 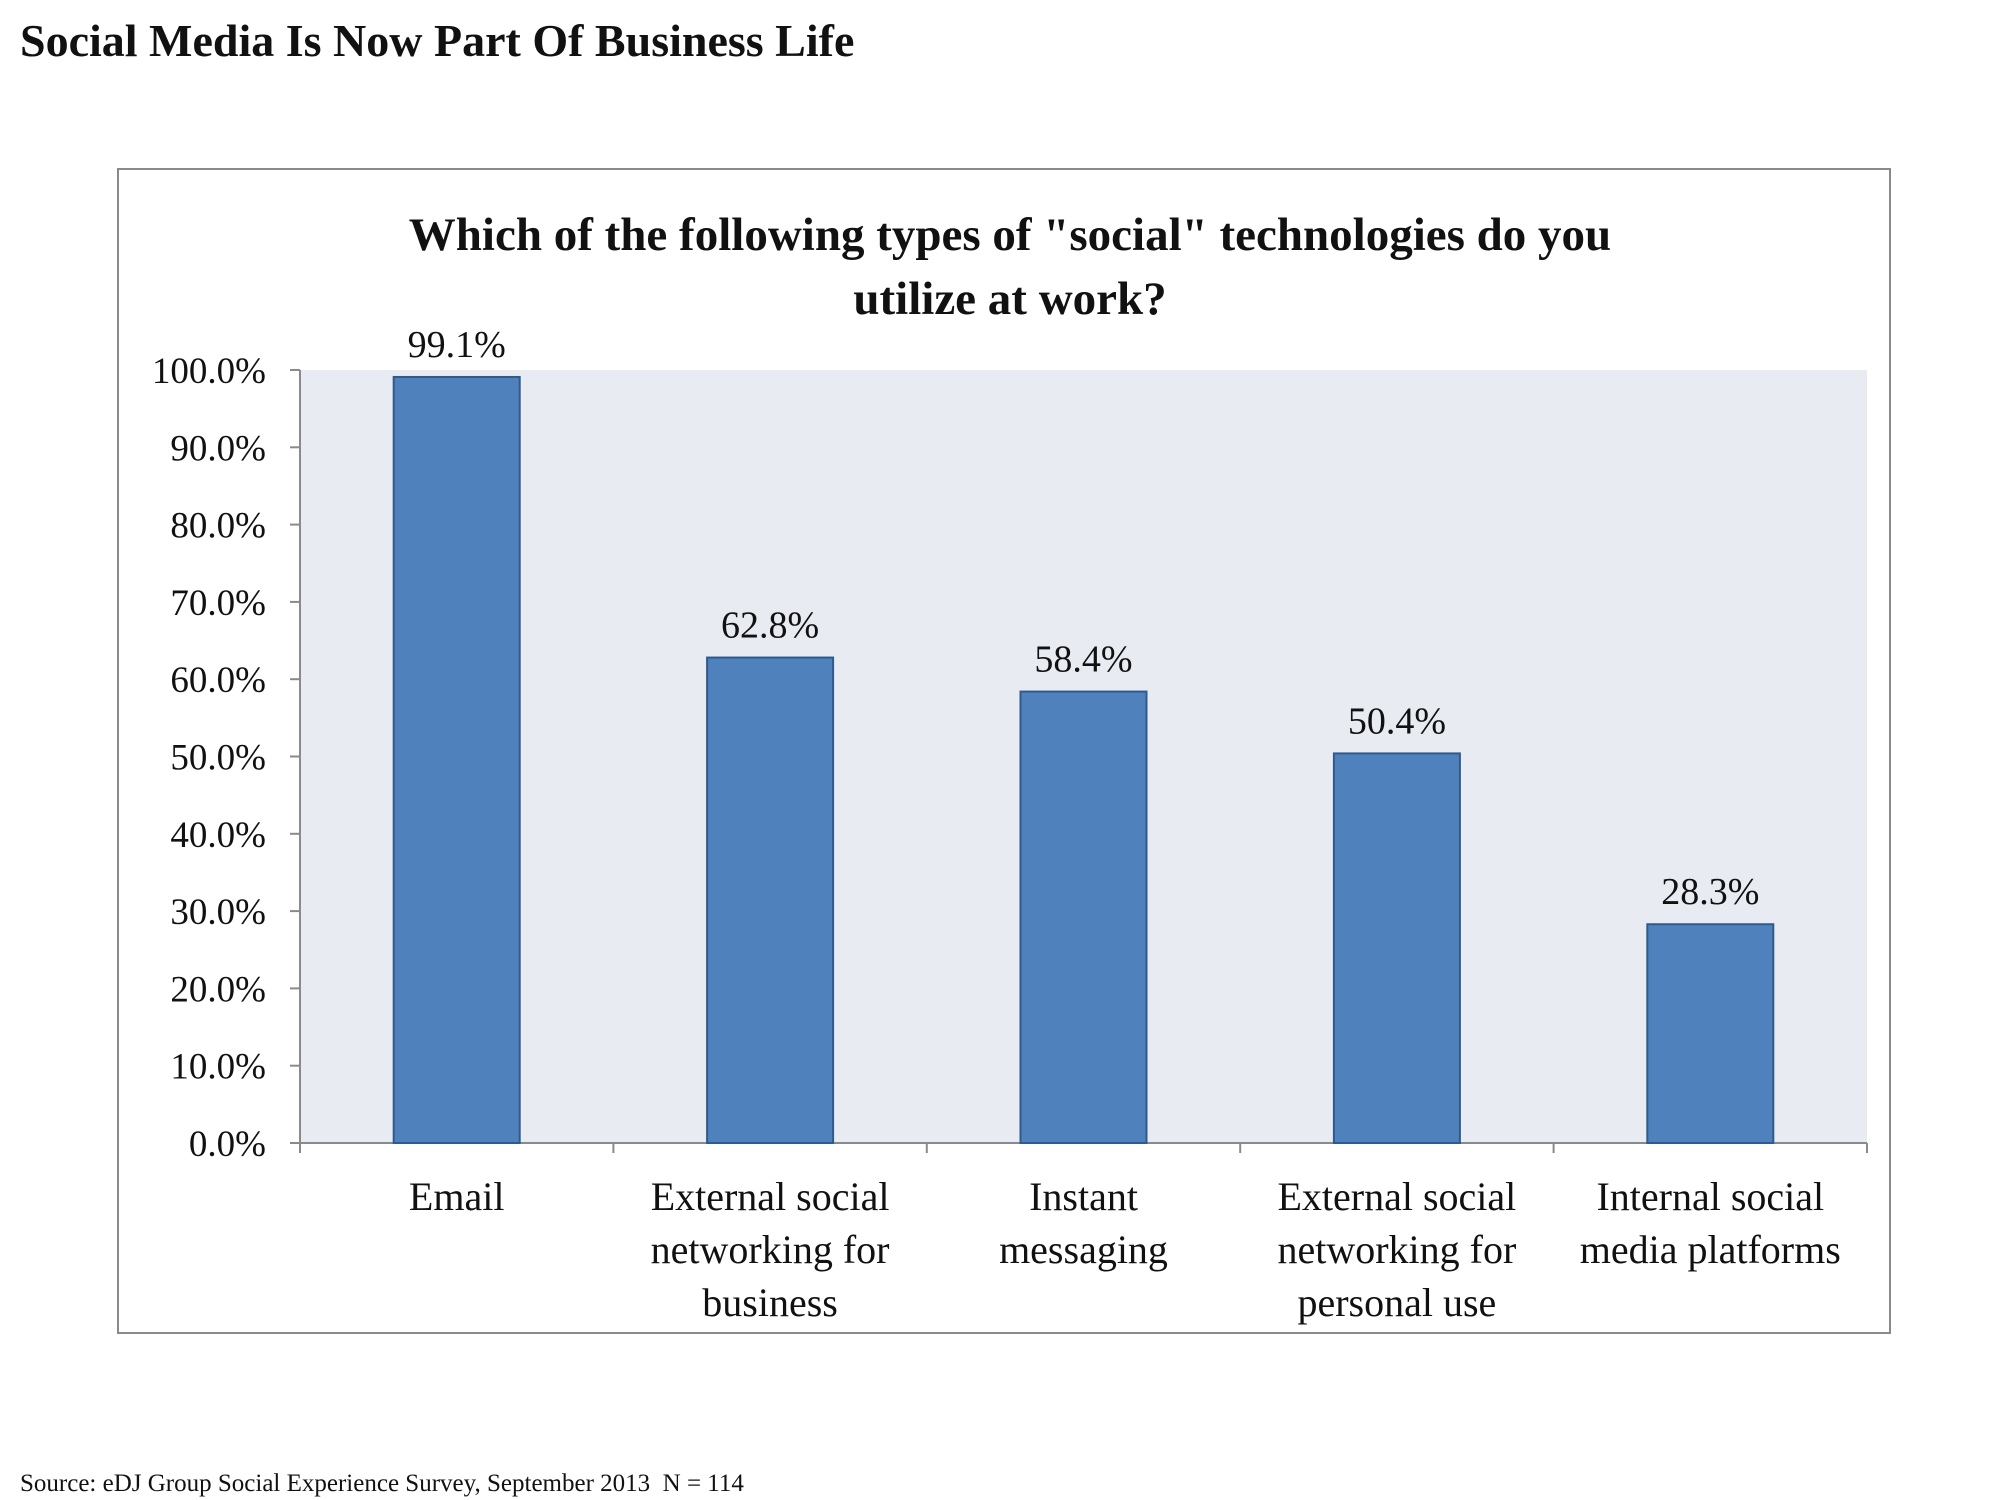 What do you see at coordinates (457, 345) in the screenshot?
I see `data-label: 99.1%` at bounding box center [457, 345].